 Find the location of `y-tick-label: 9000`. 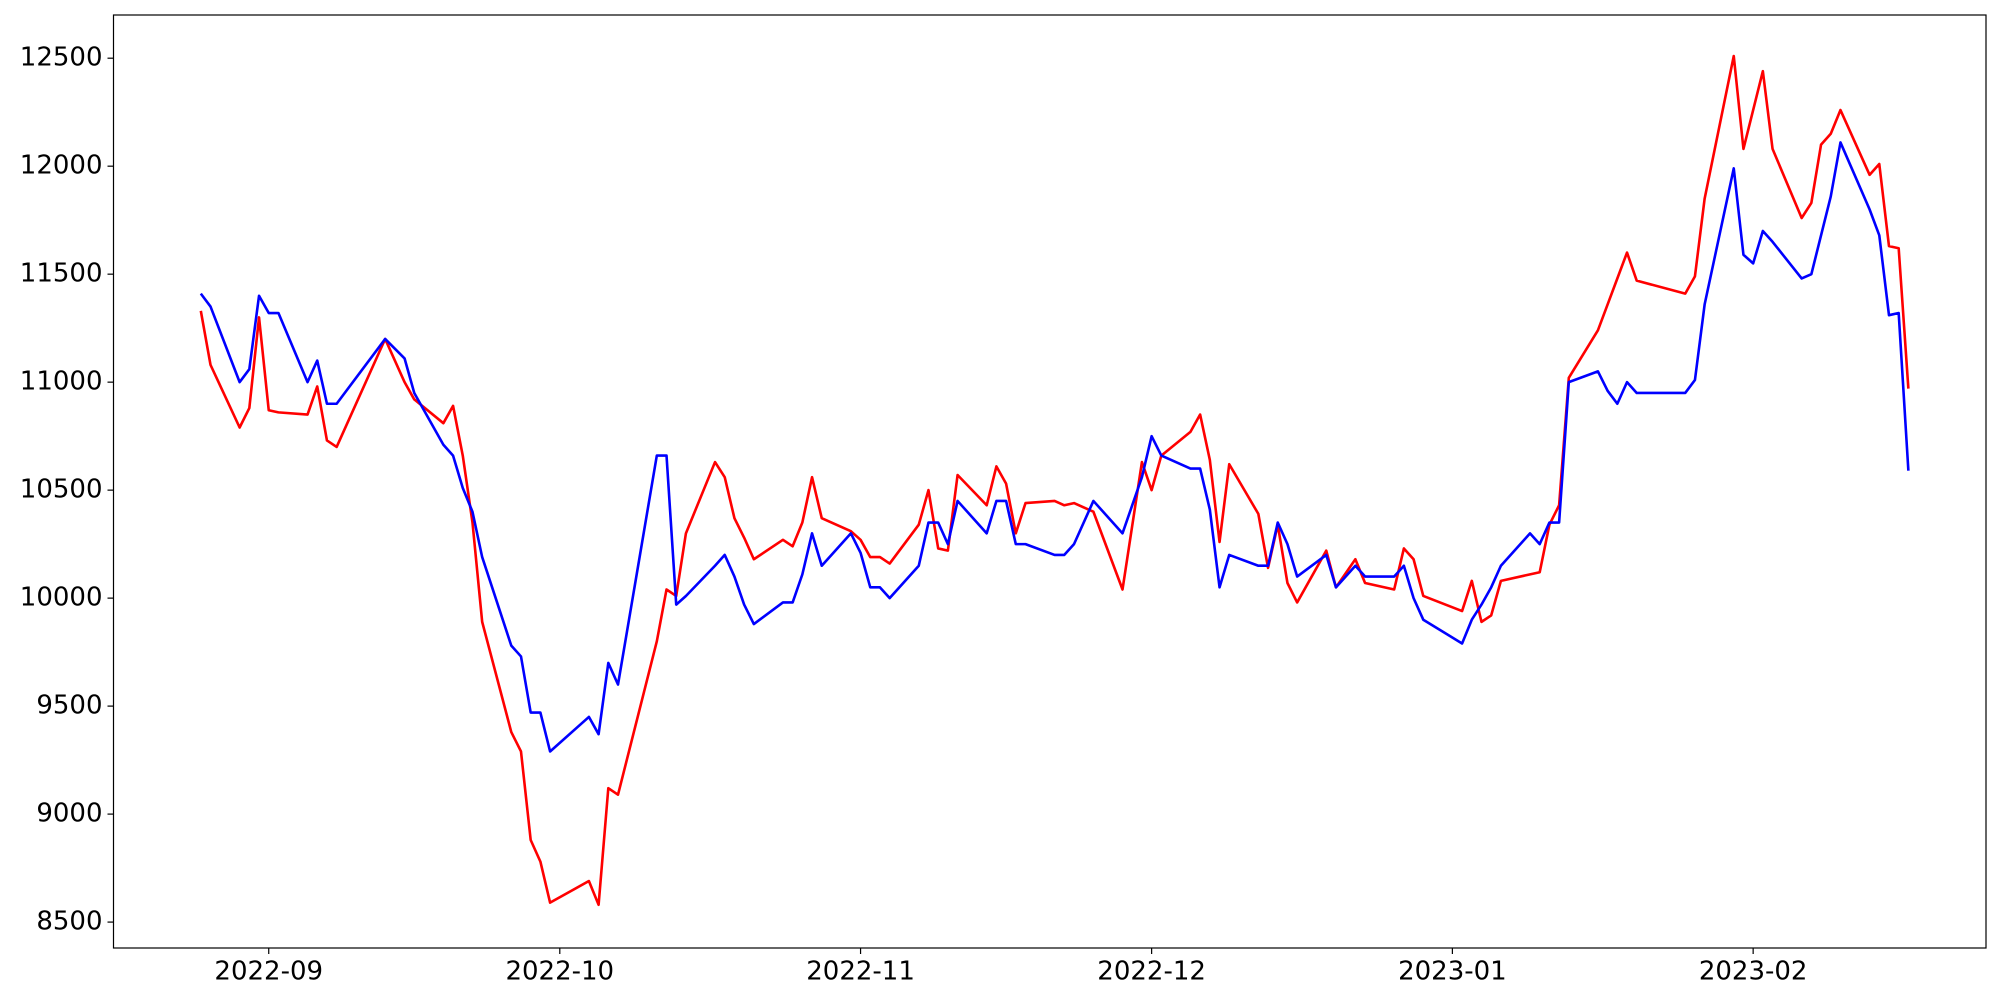

y-tick-label: 9000 is located at coordinates (69, 814).